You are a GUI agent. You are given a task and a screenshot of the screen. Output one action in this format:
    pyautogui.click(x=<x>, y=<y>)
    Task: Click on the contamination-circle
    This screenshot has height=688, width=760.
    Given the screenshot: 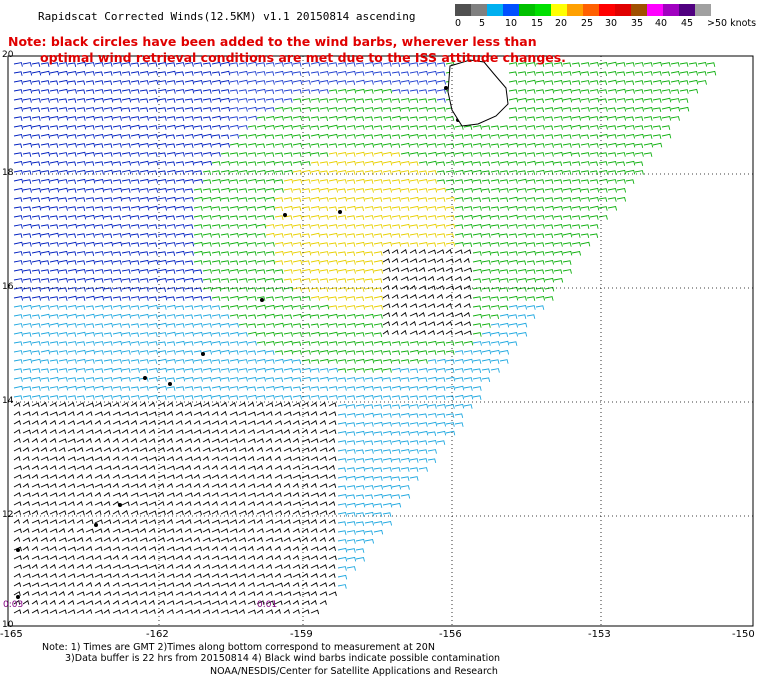 What is the action you would take?
    pyautogui.click(x=18, y=597)
    